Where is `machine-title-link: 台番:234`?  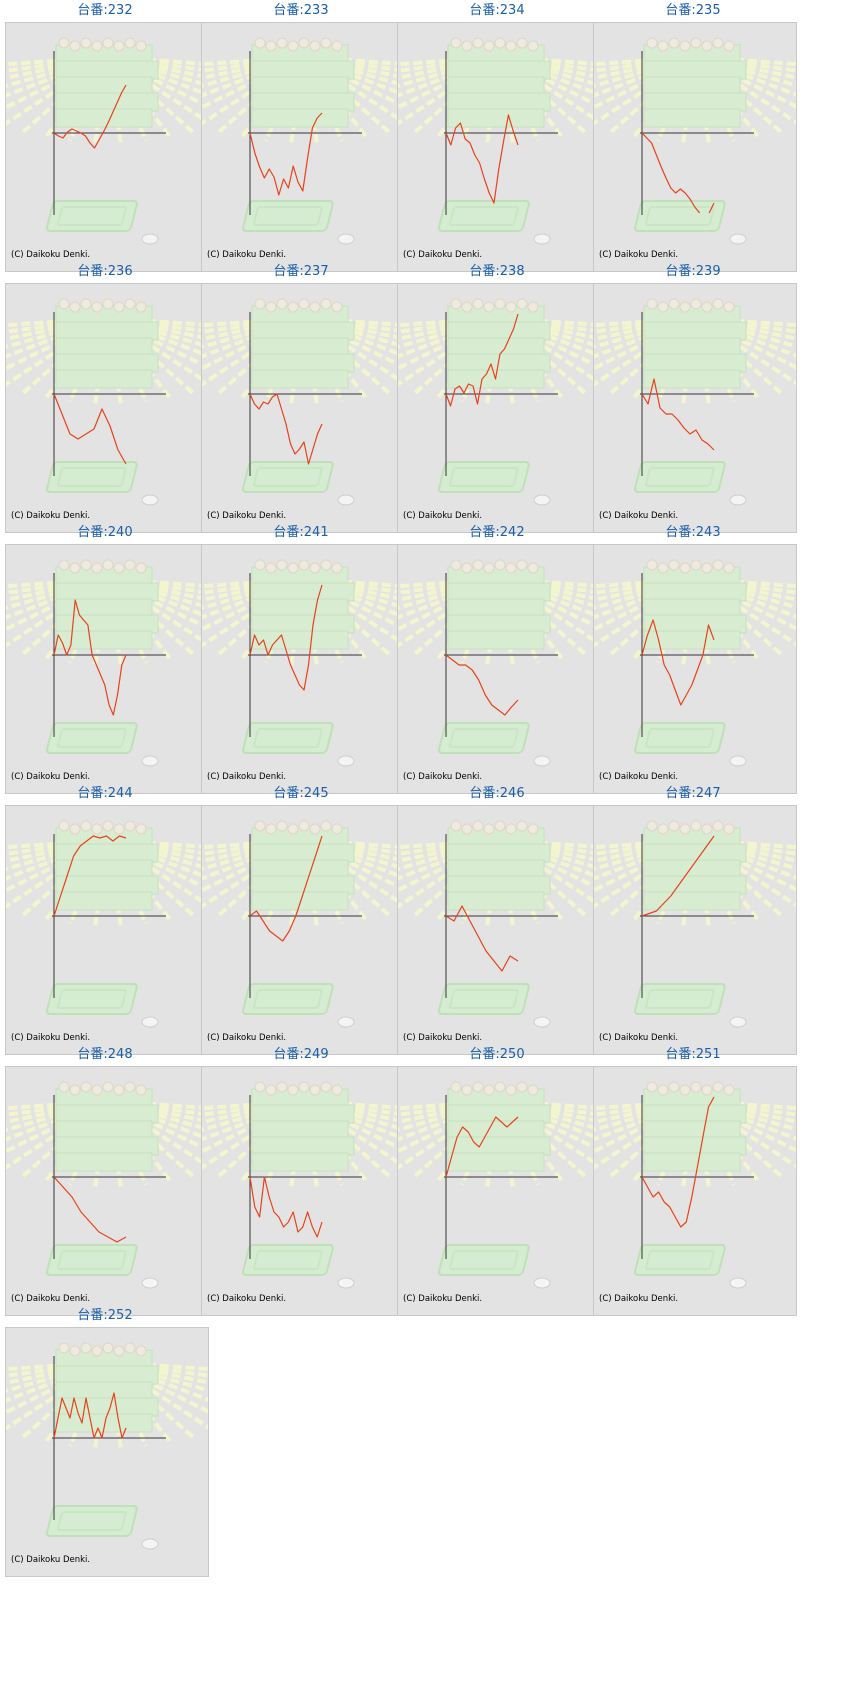
machine-title-link: 台番:234 is located at coordinates (497, 10).